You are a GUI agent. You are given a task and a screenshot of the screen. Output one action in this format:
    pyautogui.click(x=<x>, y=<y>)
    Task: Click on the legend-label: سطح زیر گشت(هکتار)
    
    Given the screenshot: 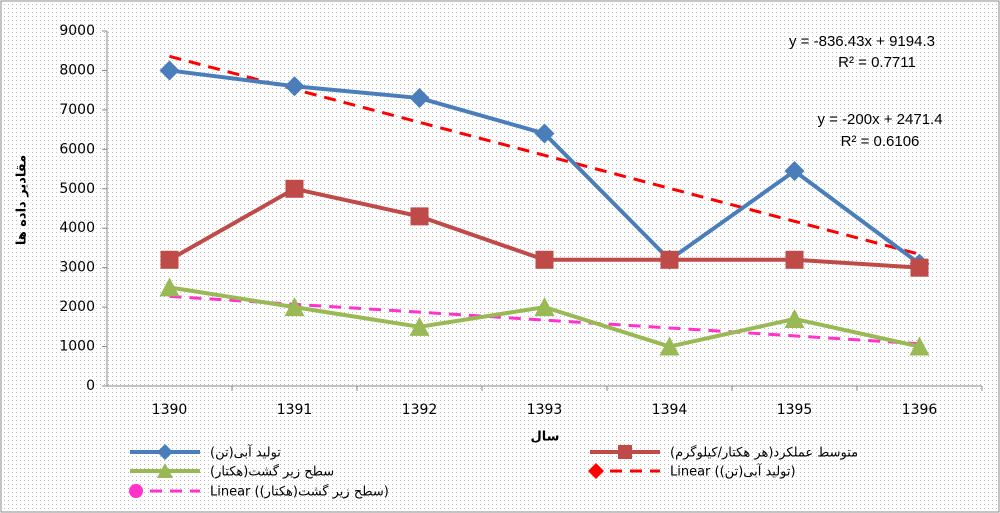 What is the action you would take?
    pyautogui.click(x=272, y=472)
    